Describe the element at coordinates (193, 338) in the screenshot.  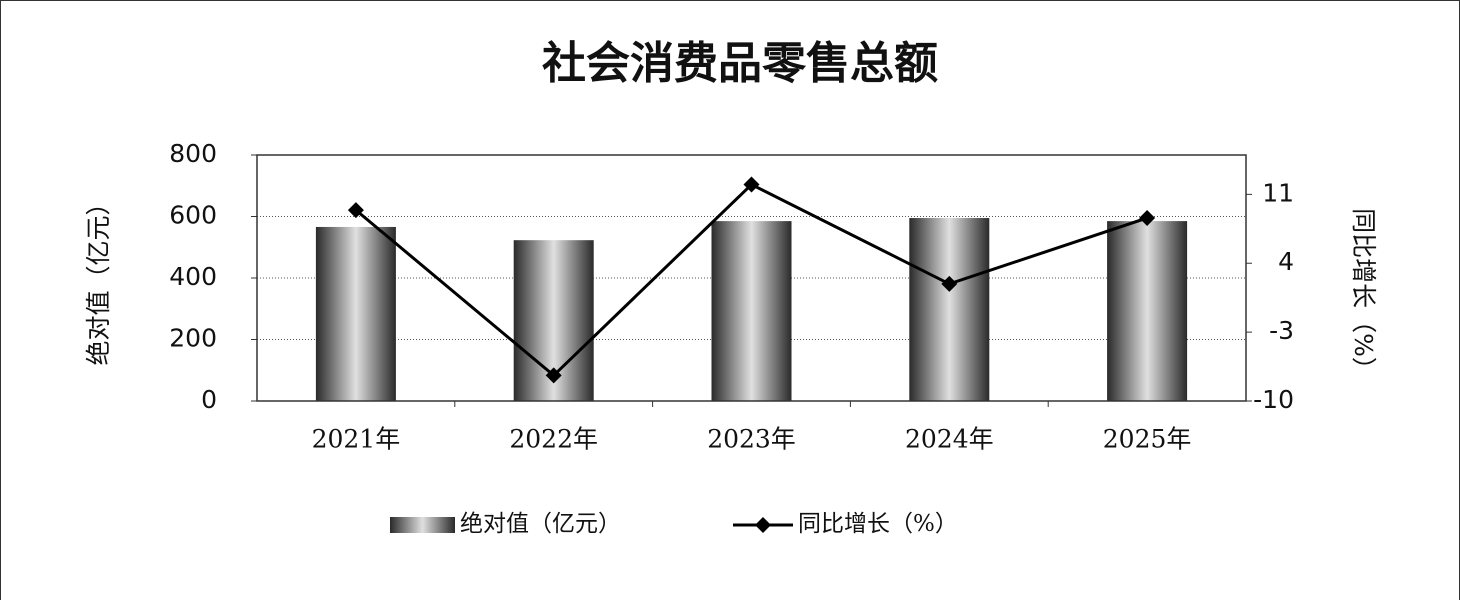
I see `y-tick-label: 200` at that location.